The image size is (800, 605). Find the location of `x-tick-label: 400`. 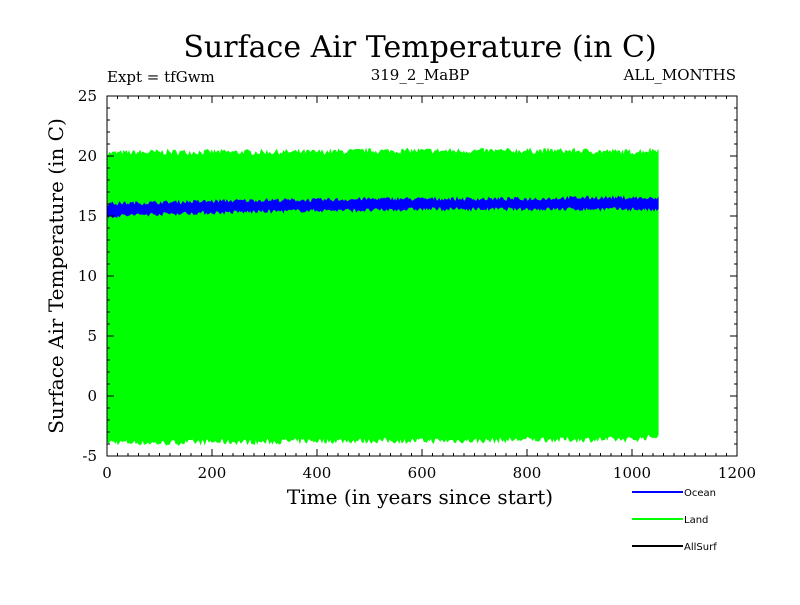

x-tick-label: 400 is located at coordinates (317, 473).